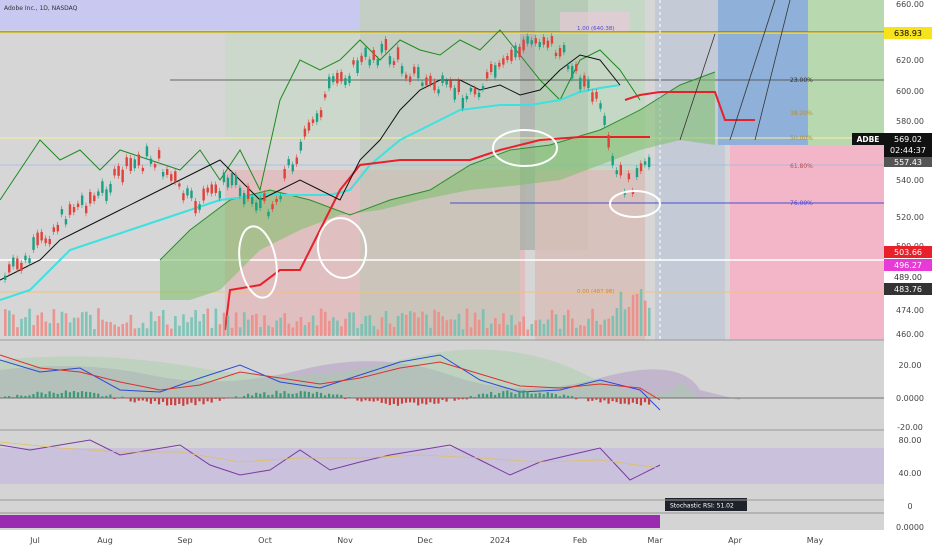  What do you see at coordinates (801, 203) in the screenshot?
I see `fib-76-label: 76.00%` at bounding box center [801, 203].